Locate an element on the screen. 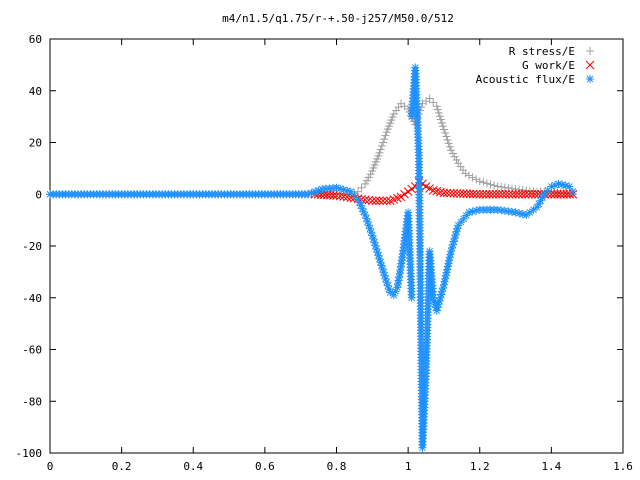 The height and width of the screenshot is (480, 640). legend-label: G work/E is located at coordinates (548, 65).